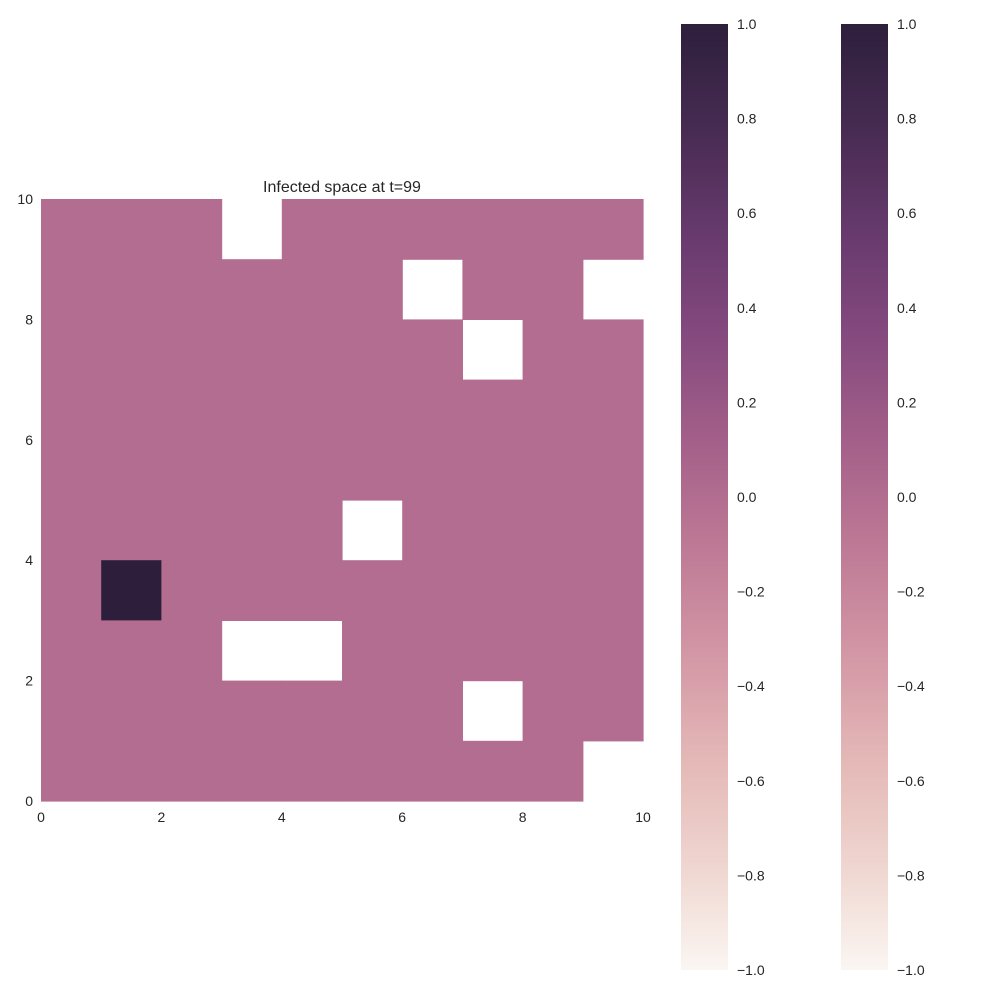 The width and height of the screenshot is (1000, 1000). I want to click on colorbar-tick-label: 1.0, so click(747, 24).